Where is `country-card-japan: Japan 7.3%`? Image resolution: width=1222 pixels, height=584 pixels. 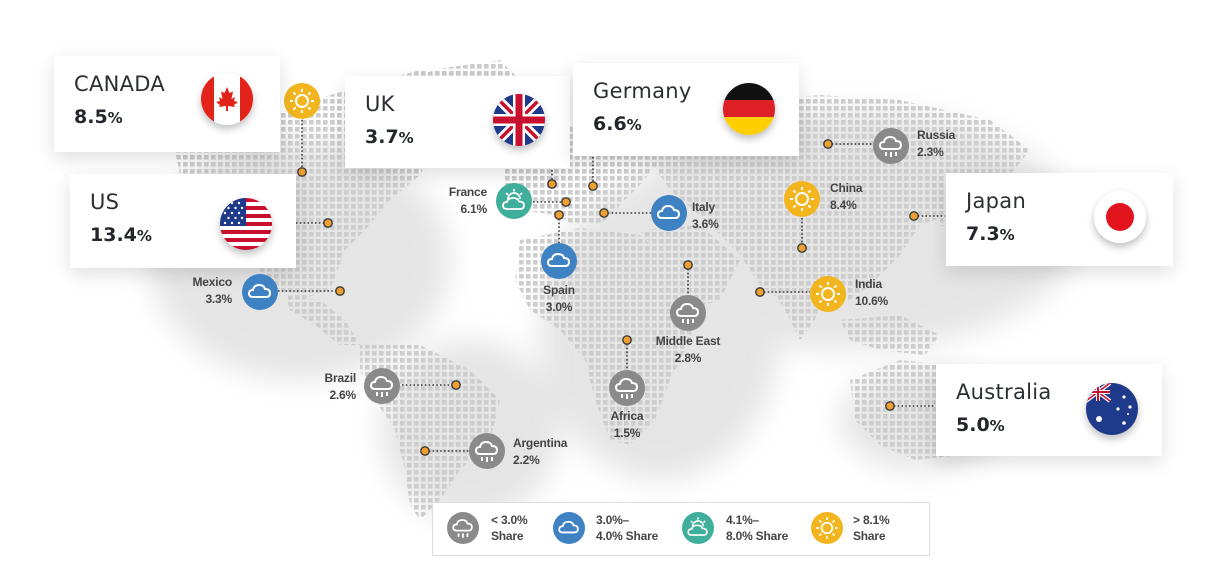 country-card-japan: Japan 7.3% is located at coordinates (1059, 219).